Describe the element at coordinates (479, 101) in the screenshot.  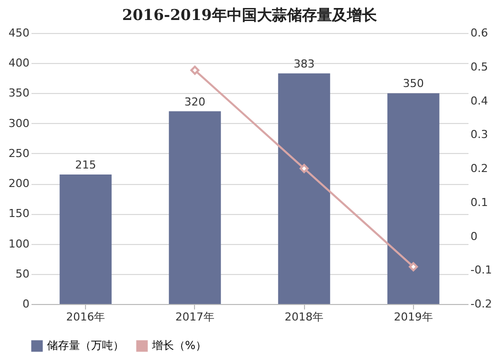
I see `y2-tick-label: 0.4` at that location.